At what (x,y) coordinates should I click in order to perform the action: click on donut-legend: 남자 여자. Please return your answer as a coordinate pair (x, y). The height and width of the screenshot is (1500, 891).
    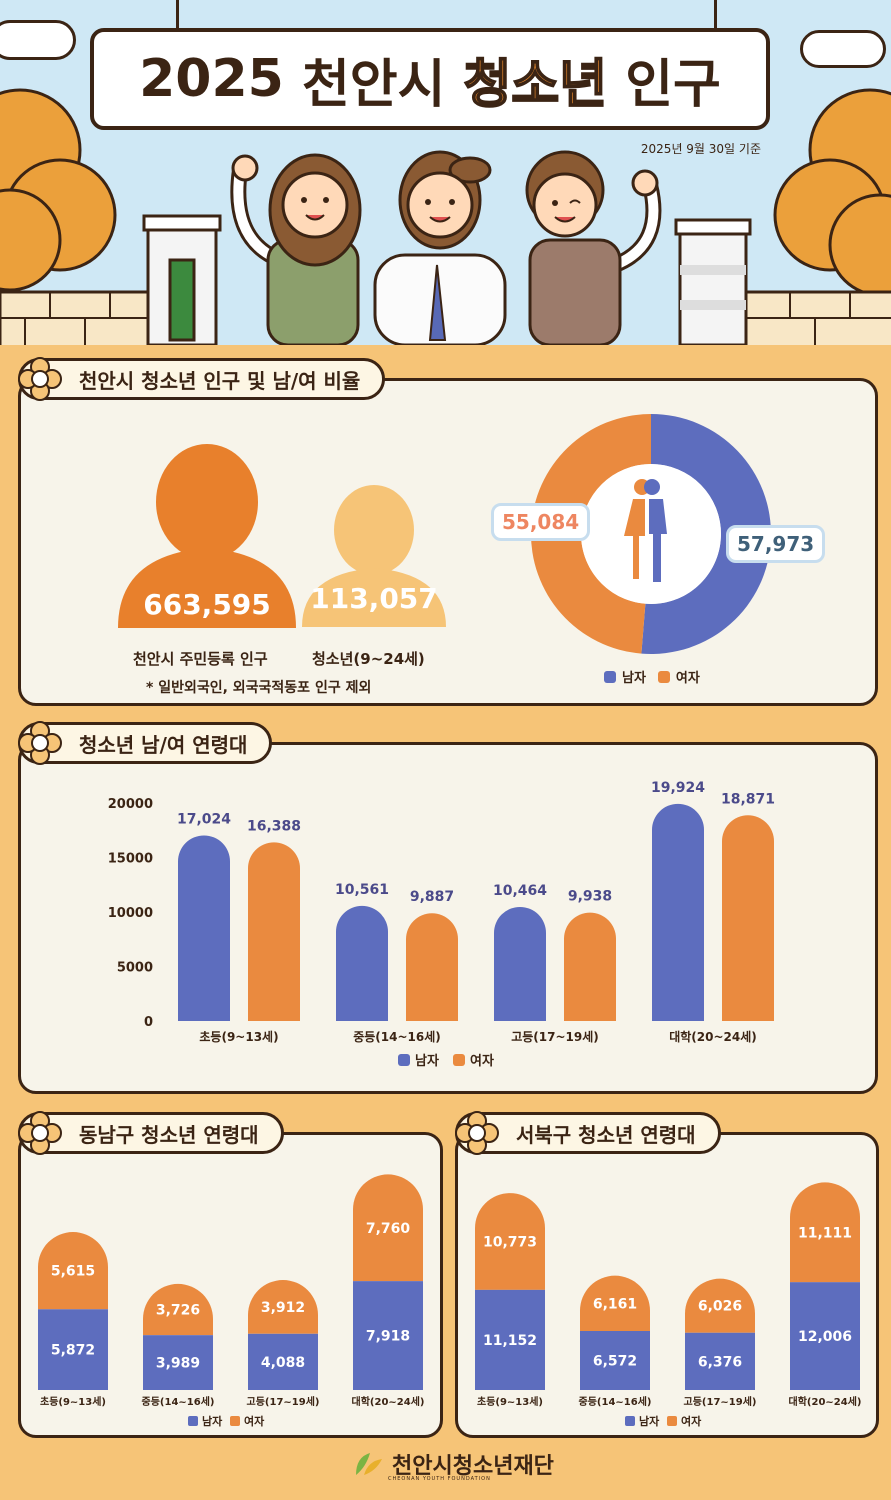
    Looking at the image, I should click on (652, 676).